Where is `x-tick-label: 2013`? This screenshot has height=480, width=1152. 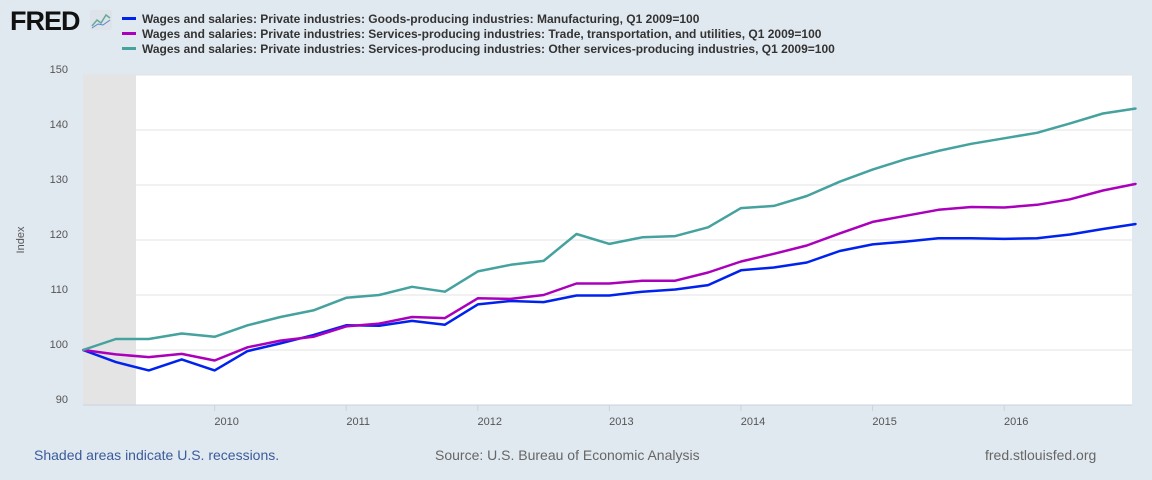
x-tick-label: 2013 is located at coordinates (621, 422).